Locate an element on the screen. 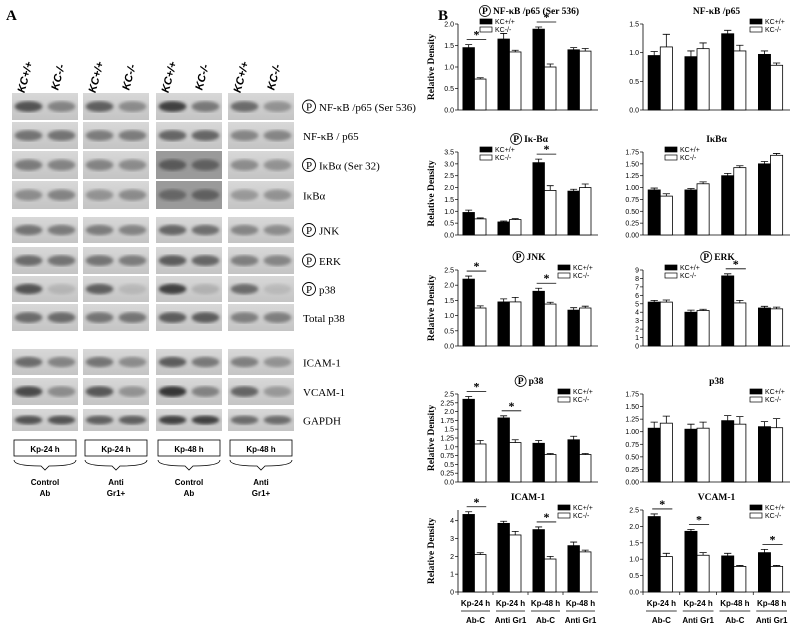 Image resolution: width=800 pixels, height=642 pixels. y-tick-label: 1.5 is located at coordinates (634, 543).